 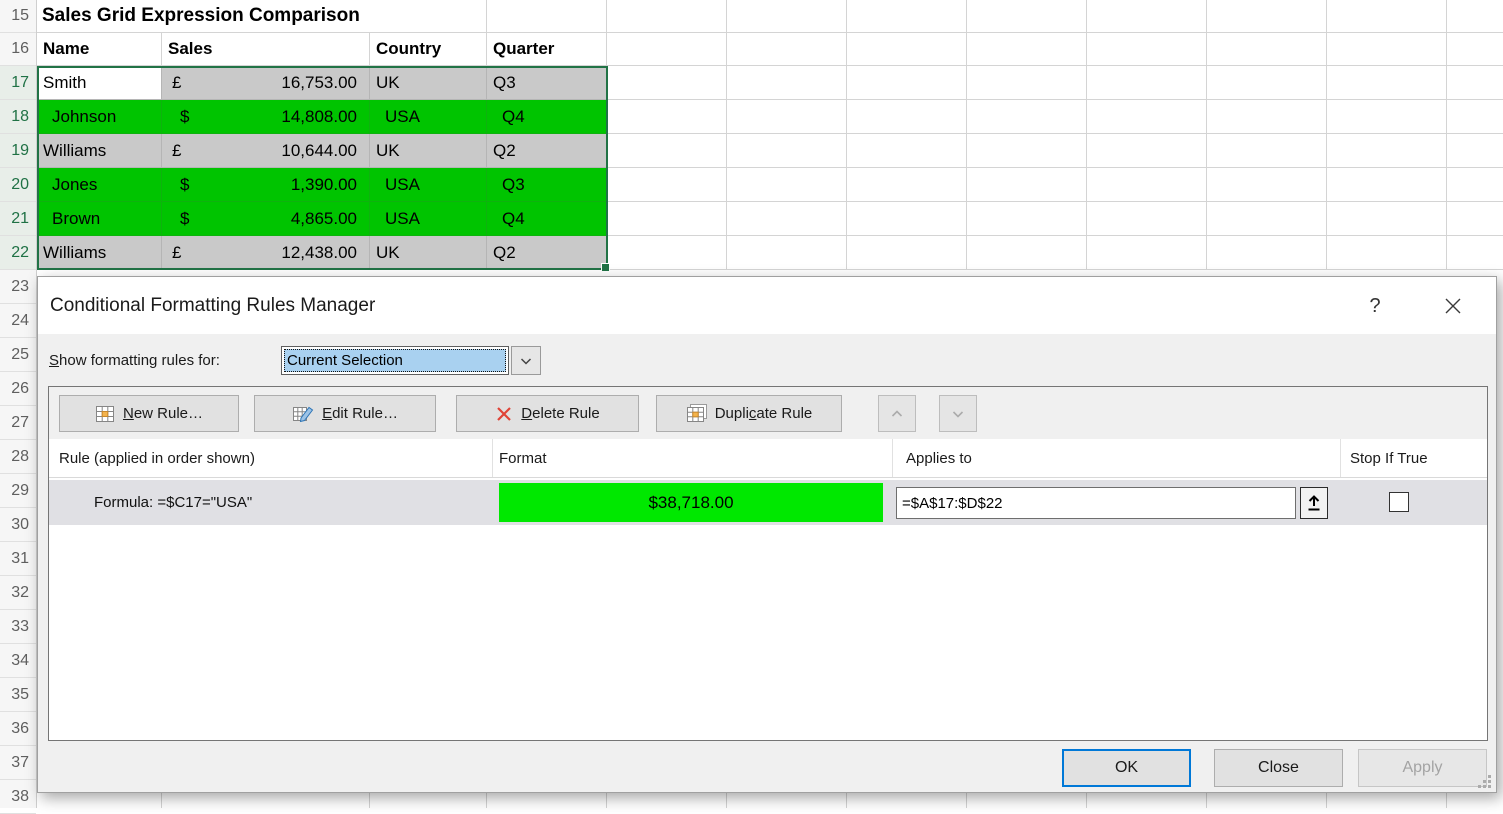 What do you see at coordinates (99, 219) in the screenshot?
I see `cell-name: Brown` at bounding box center [99, 219].